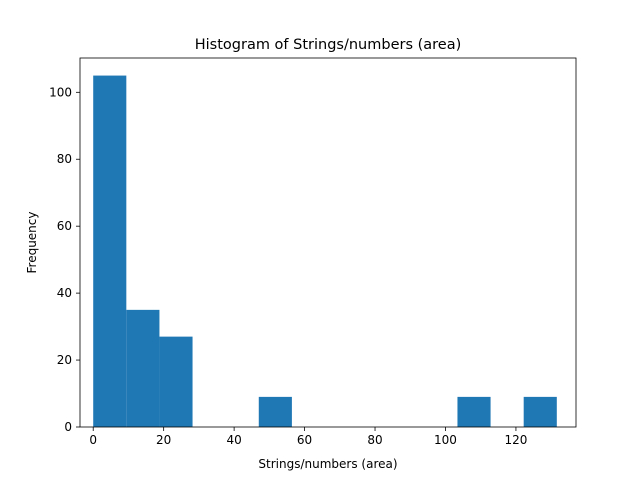 The width and height of the screenshot is (640, 480). Describe the element at coordinates (328, 45) in the screenshot. I see `chart-title: Histogram of Strings/numbers (area)` at that location.